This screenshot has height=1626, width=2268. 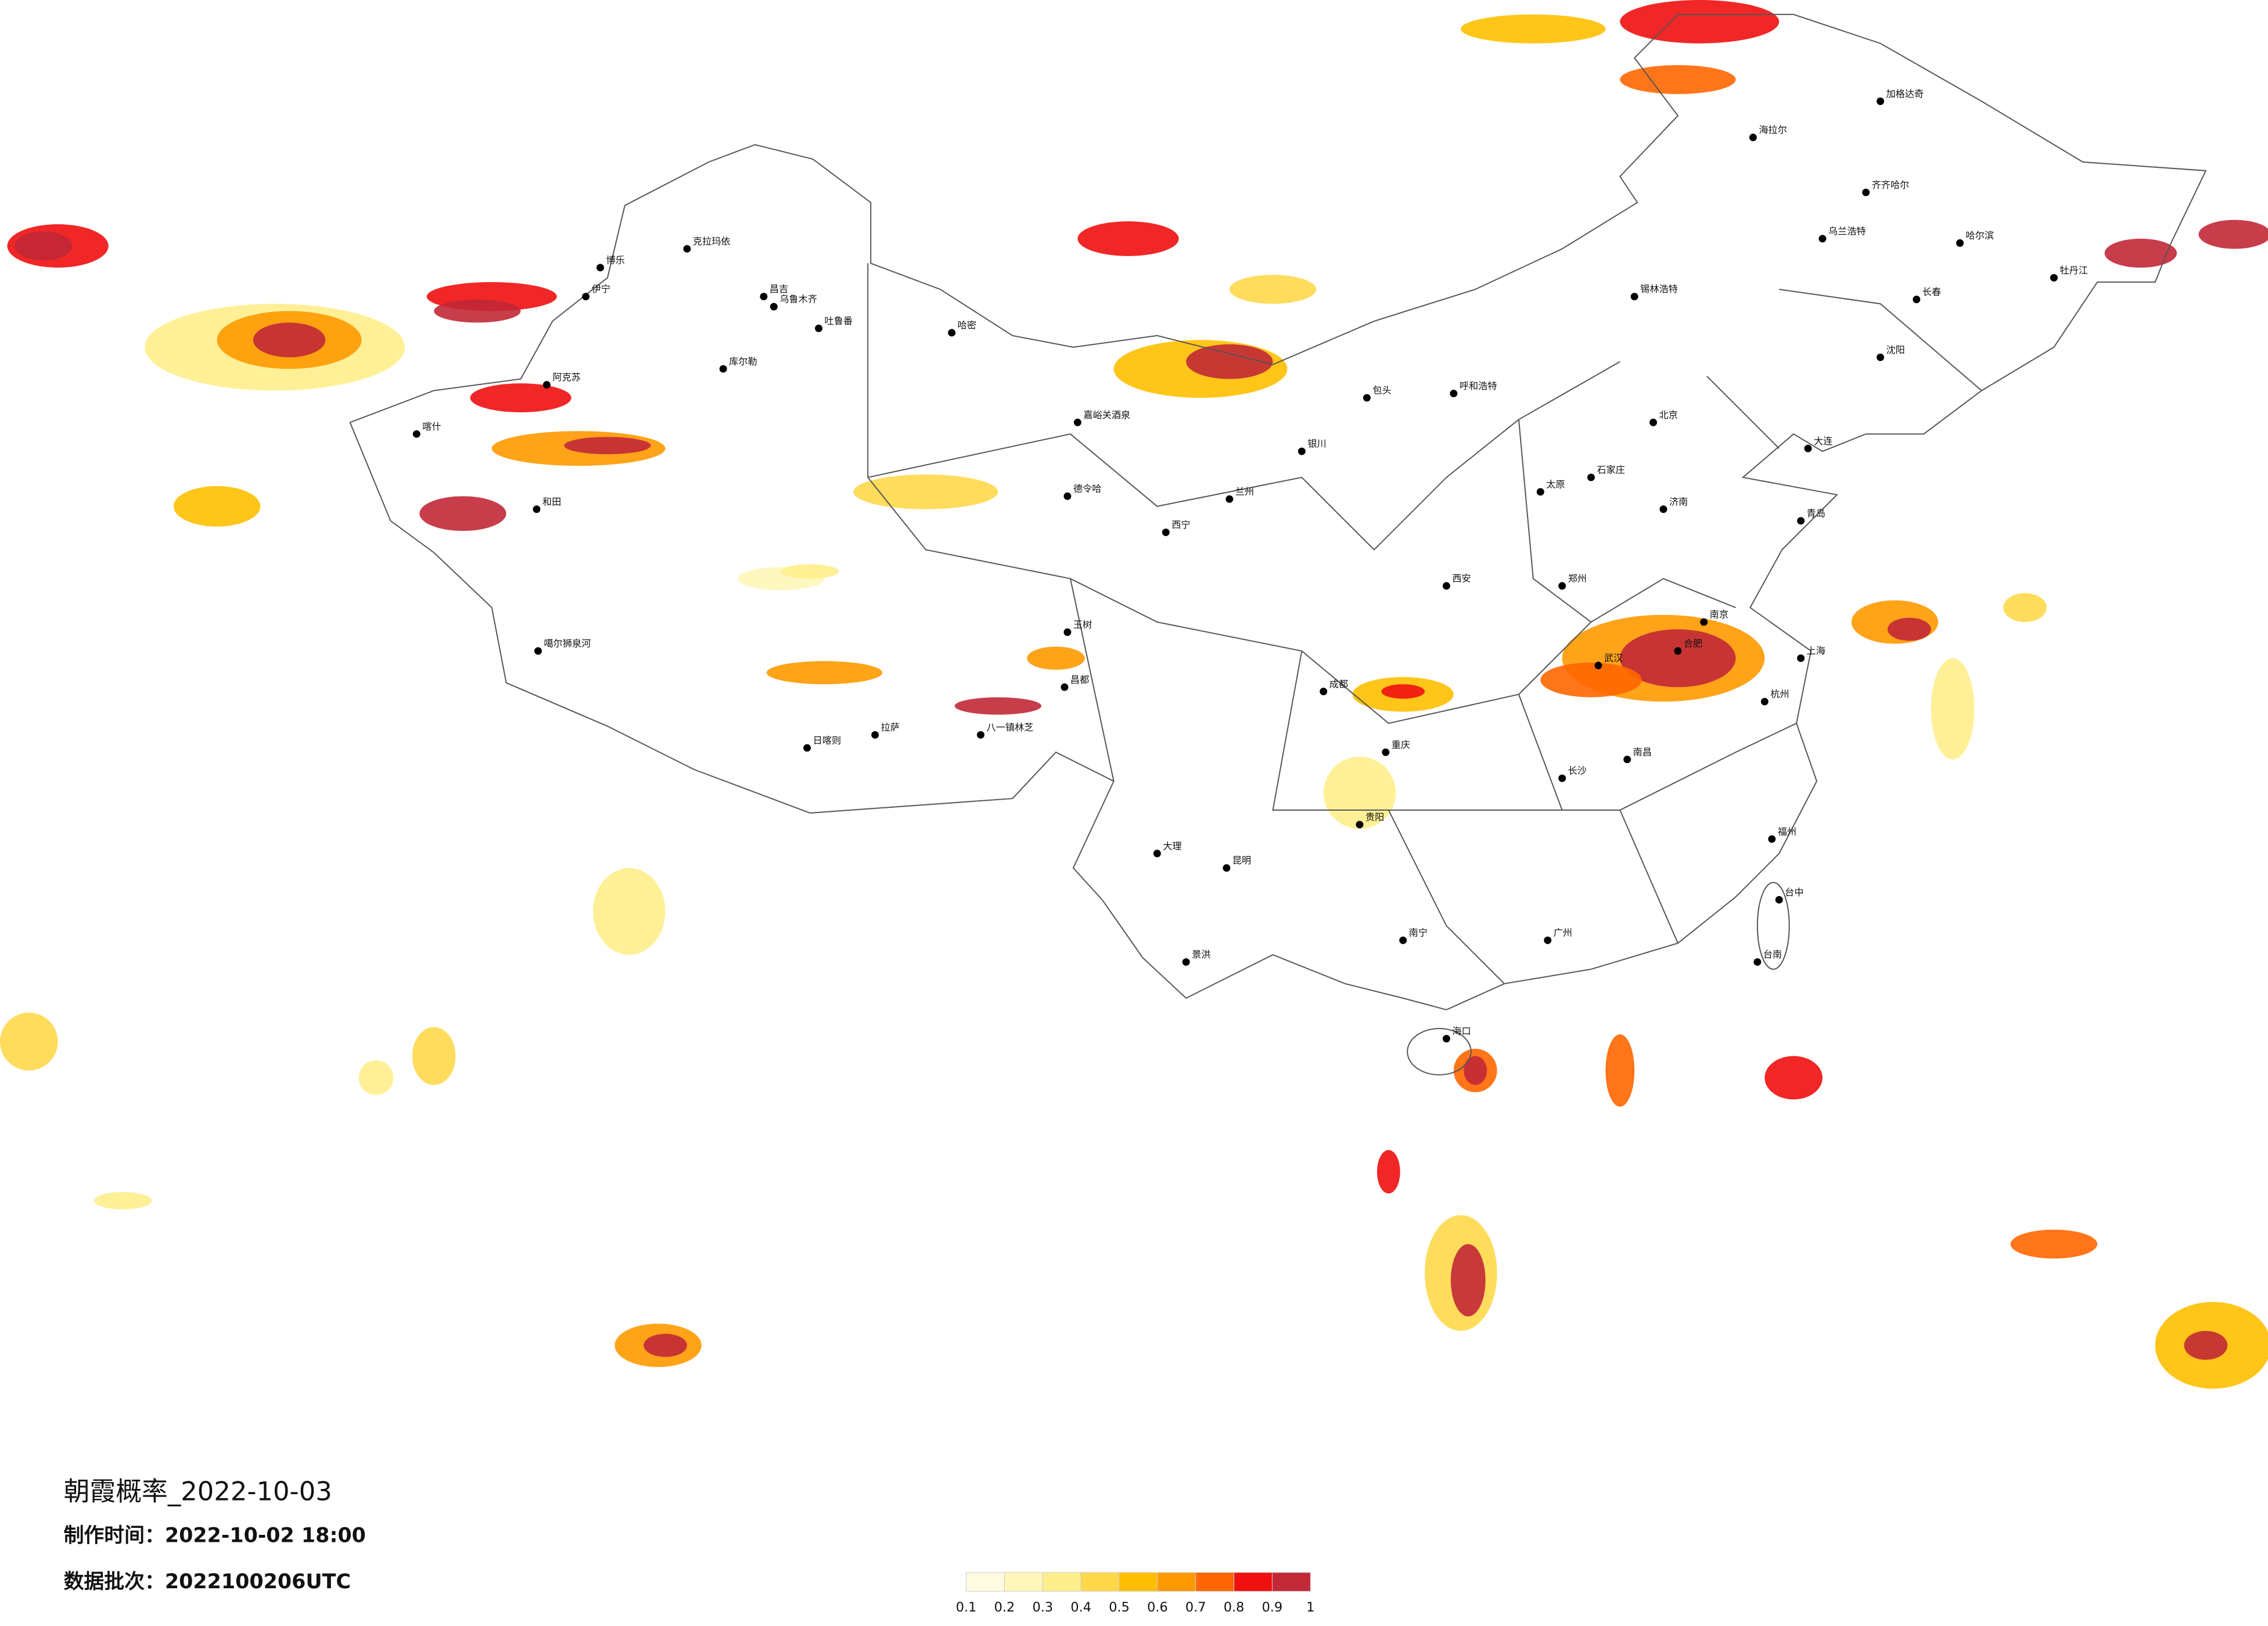 I want to click on legend-tick-label: 0.8, so click(x=1234, y=1607).